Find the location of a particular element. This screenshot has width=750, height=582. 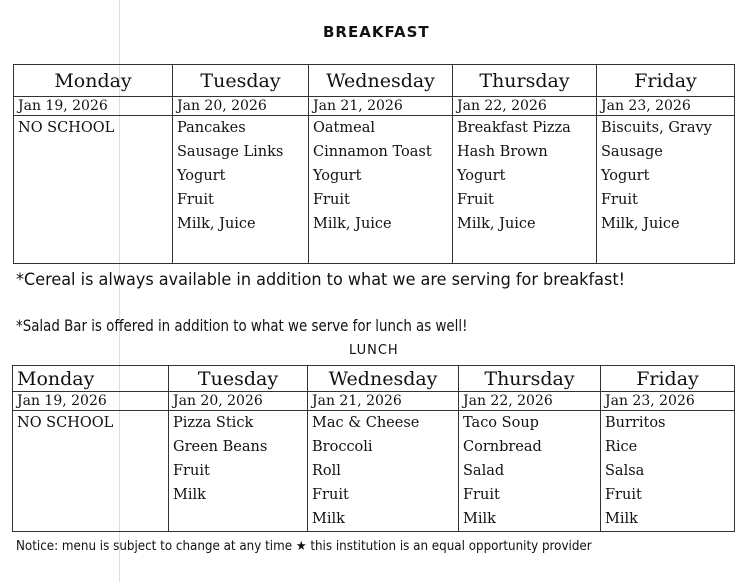

scan-artifact-line is located at coordinates (119, 291).